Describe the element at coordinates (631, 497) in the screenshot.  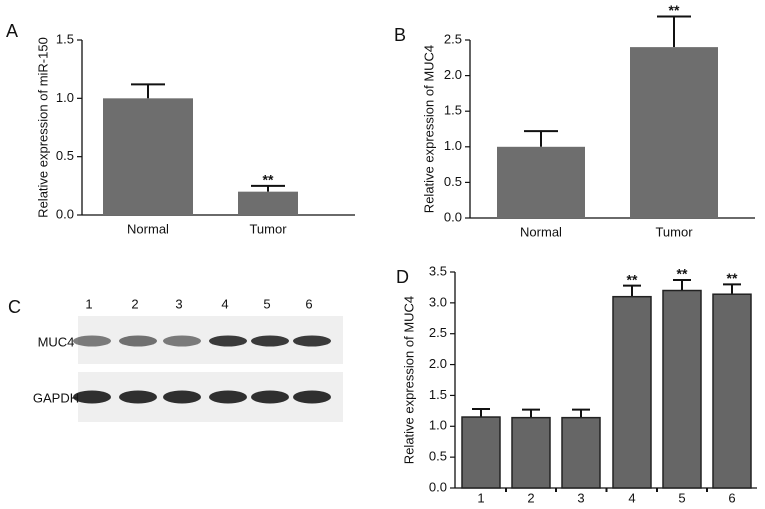
I see `x-tick-label: 4` at that location.